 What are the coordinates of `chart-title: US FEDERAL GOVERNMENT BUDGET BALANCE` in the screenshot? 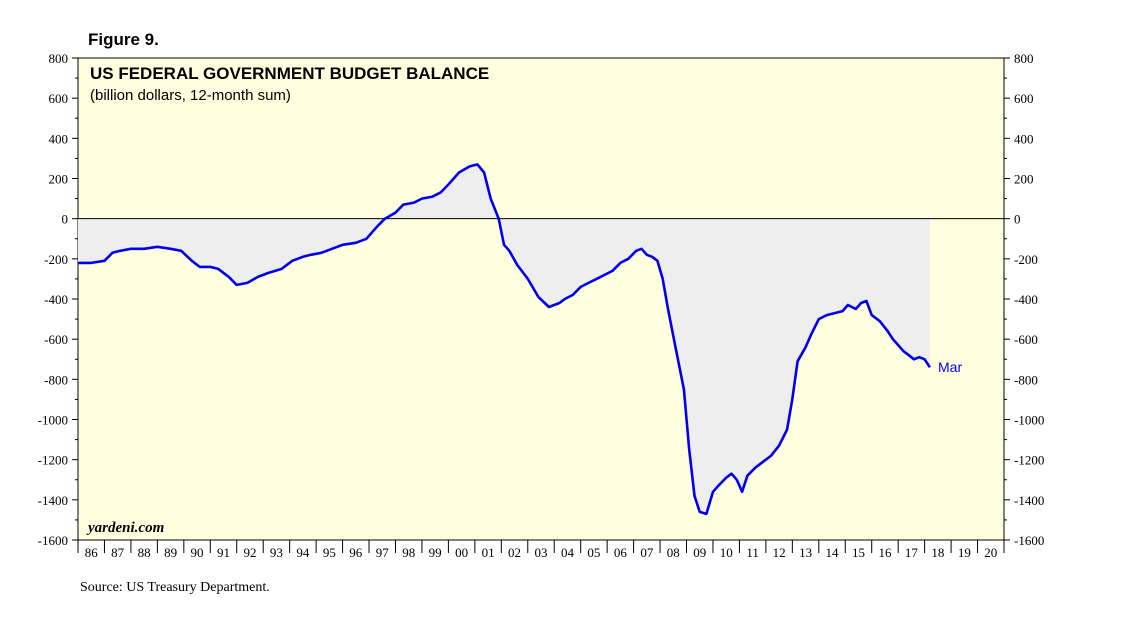 It's located at (289, 73).